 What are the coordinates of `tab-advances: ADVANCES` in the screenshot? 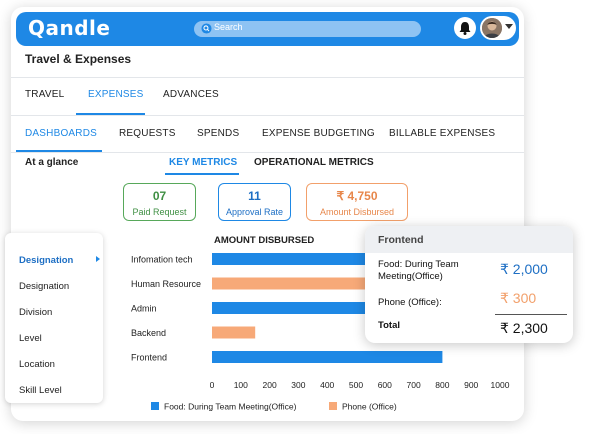 It's located at (191, 94).